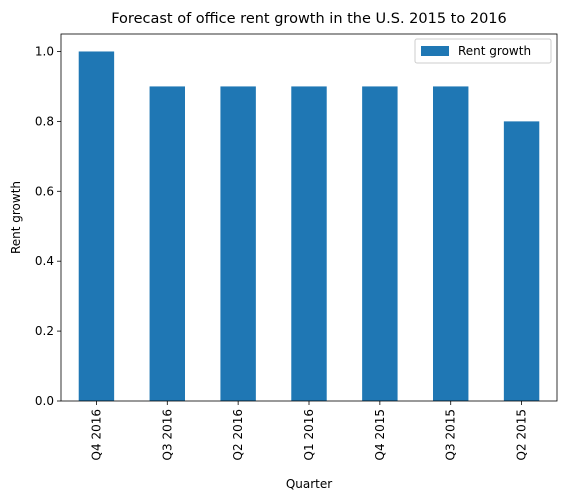 This screenshot has width=567, height=500. Describe the element at coordinates (44, 51) in the screenshot. I see `y-tick-label: 1.0` at that location.